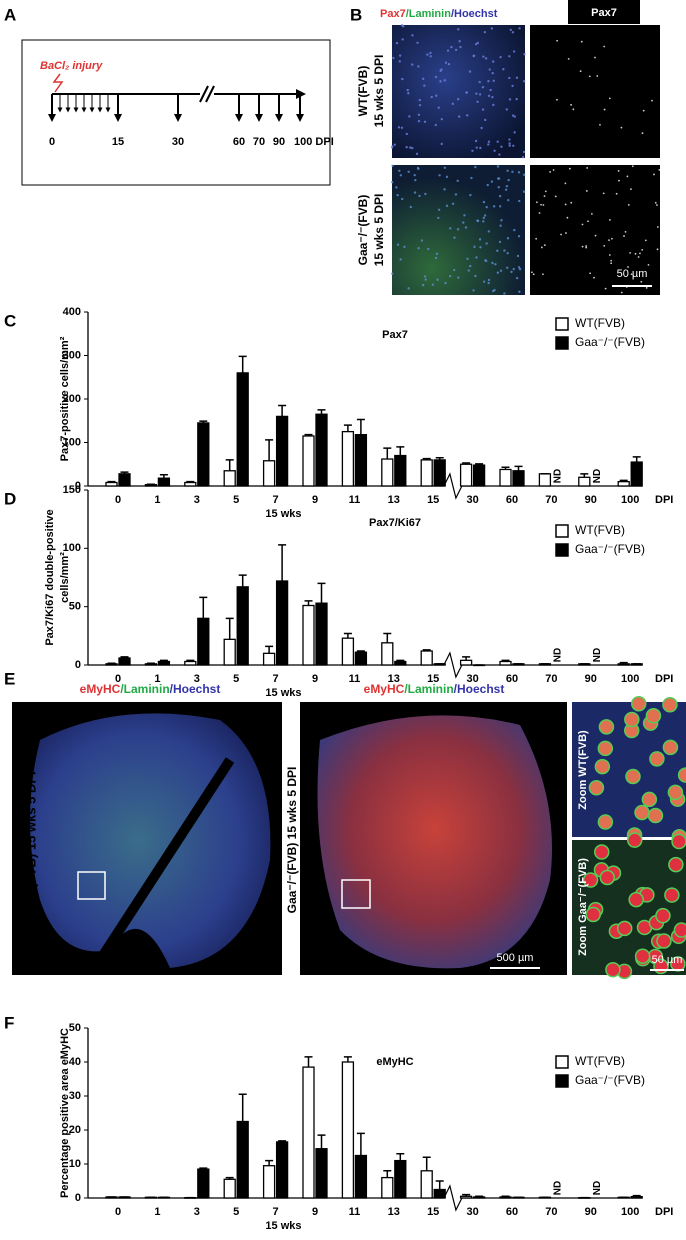 The width and height of the screenshot is (686, 1240). Describe the element at coordinates (562, 343) in the screenshot. I see `legend-swatch` at that location.